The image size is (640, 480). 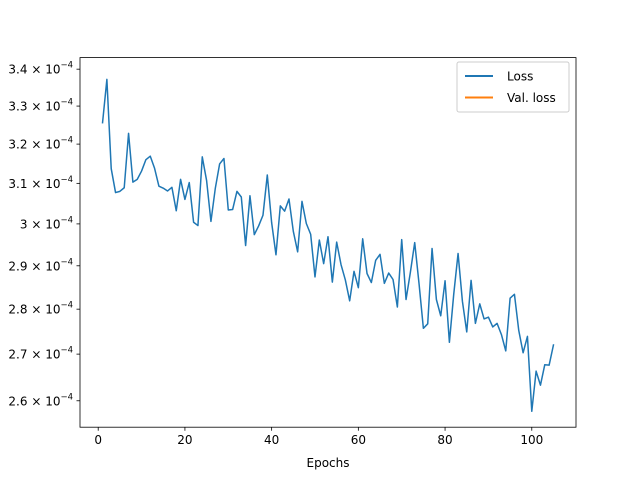 What do you see at coordinates (444, 440) in the screenshot?
I see `x-tick-label: 80` at bounding box center [444, 440].